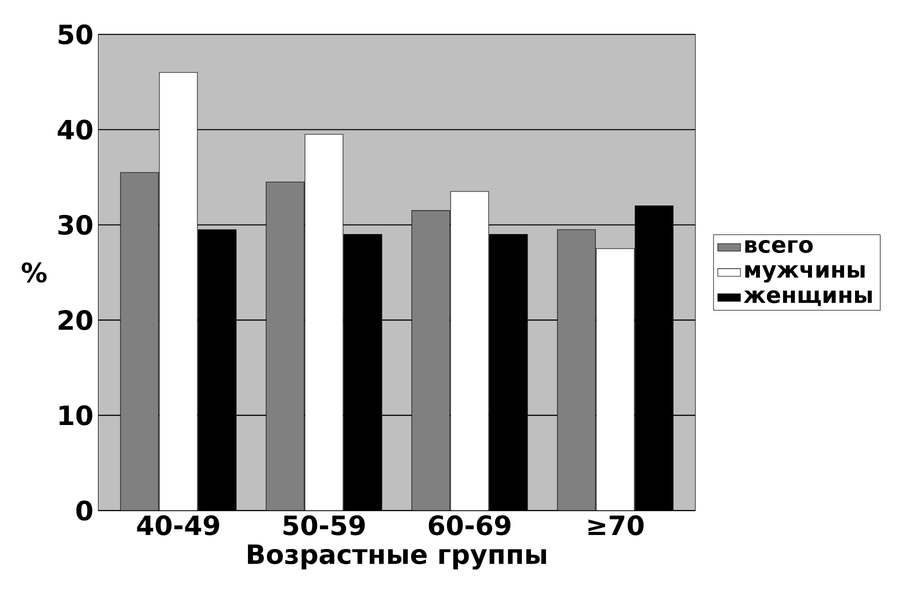 The image size is (907, 609). Describe the element at coordinates (805, 274) in the screenshot. I see `legend-label: мужчины` at that location.